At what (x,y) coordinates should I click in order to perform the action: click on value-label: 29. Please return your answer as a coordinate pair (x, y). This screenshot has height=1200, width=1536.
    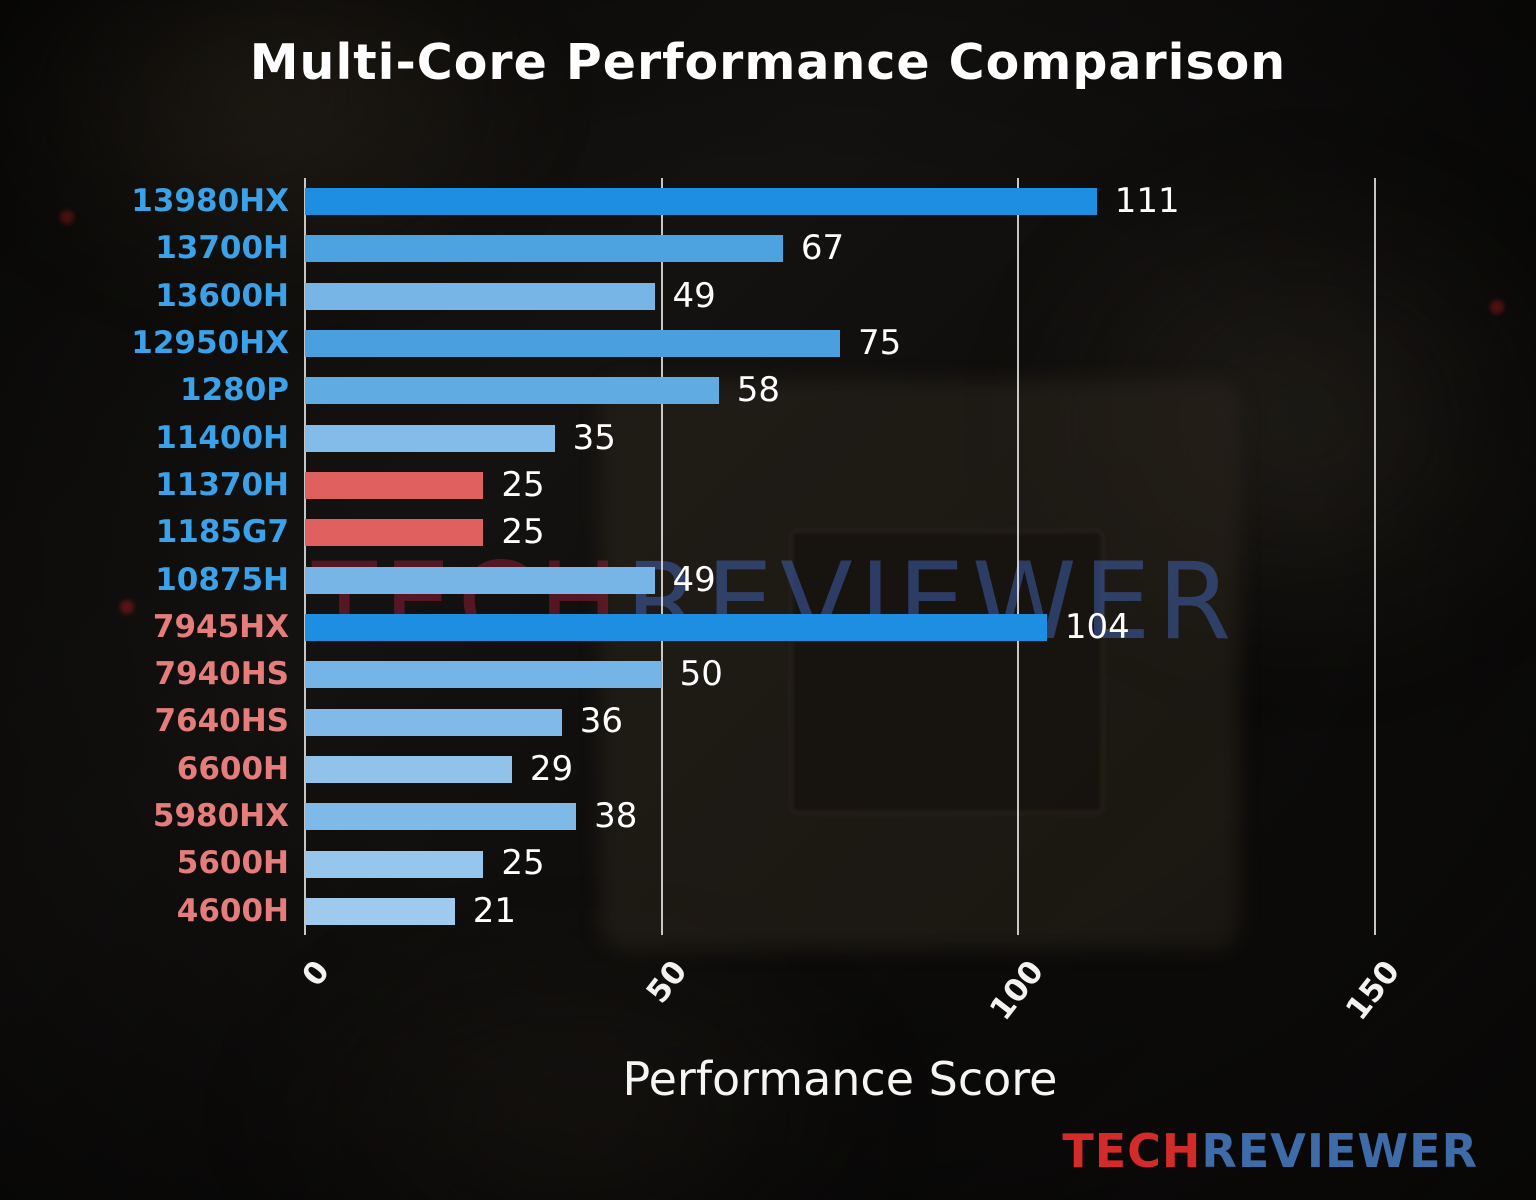
    Looking at the image, I should click on (551, 768).